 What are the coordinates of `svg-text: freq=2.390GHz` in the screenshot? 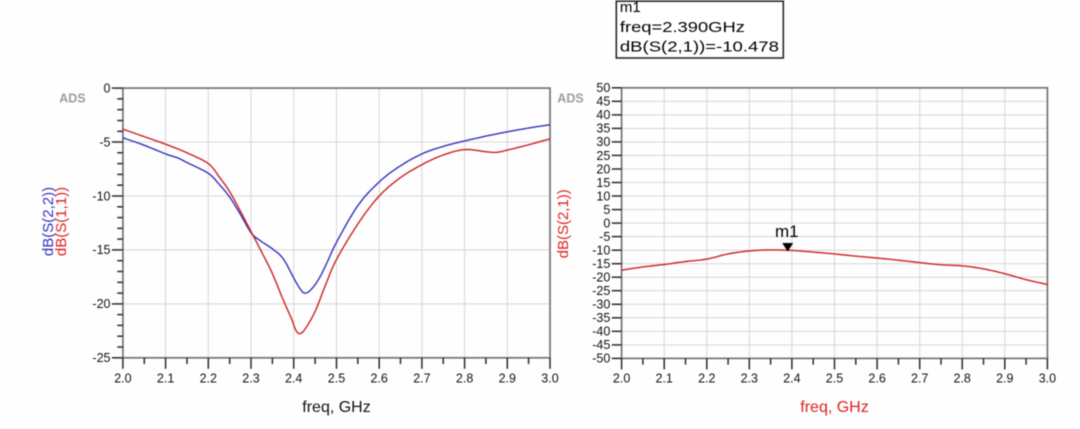 It's located at (682, 27).